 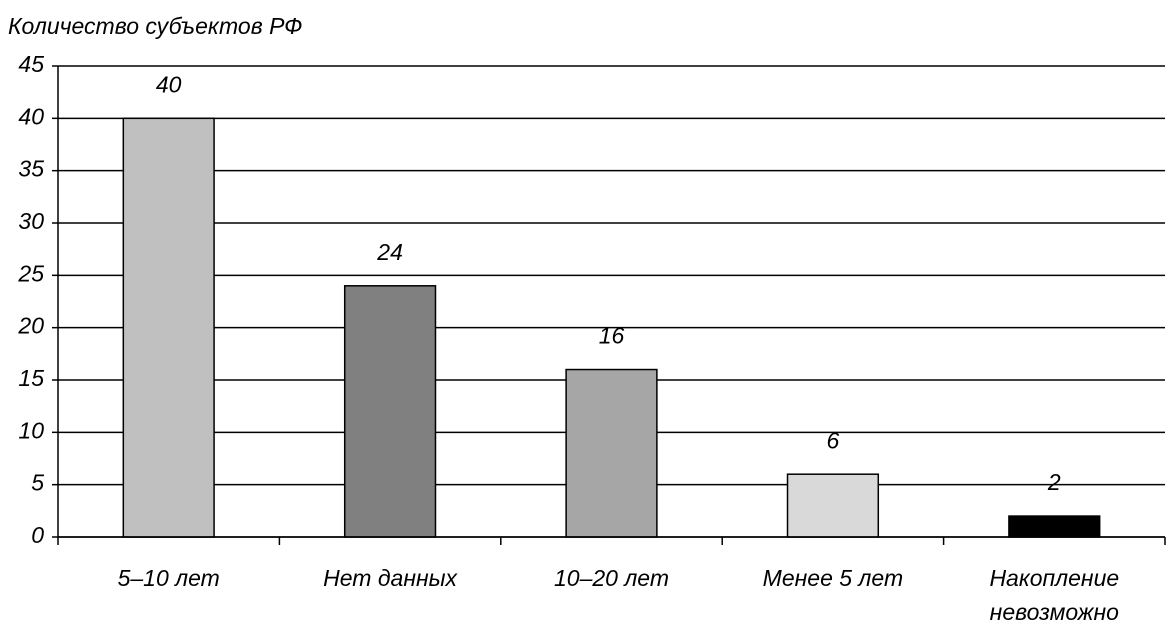 What do you see at coordinates (833, 578) in the screenshot?
I see `x-tick-label: Менее 5 лет` at bounding box center [833, 578].